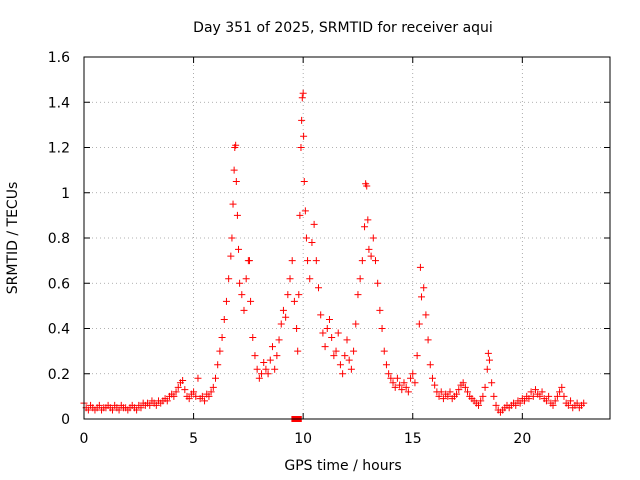  I want to click on y-tick-label: 0.6, so click(59, 284).